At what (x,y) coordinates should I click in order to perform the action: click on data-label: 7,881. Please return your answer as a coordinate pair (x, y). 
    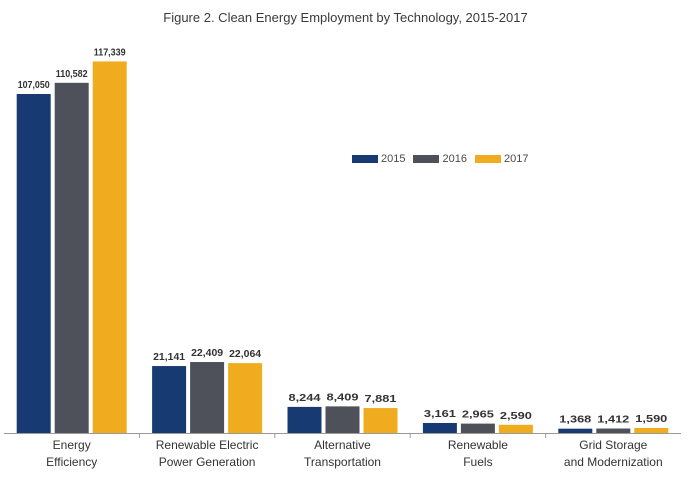
    Looking at the image, I should click on (381, 399).